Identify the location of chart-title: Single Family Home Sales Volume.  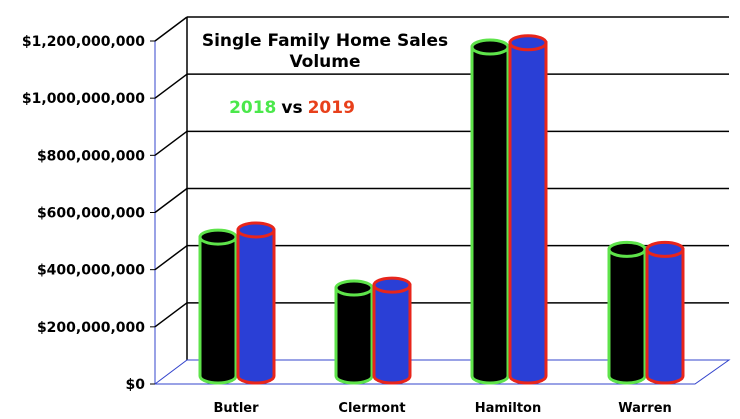
(325, 51).